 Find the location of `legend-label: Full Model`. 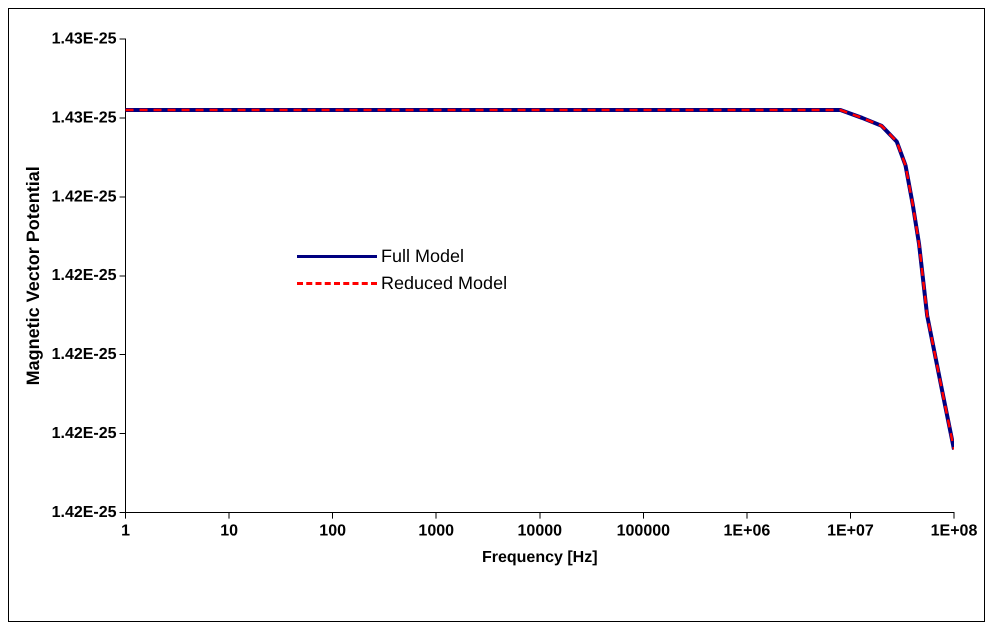

legend-label: Full Model is located at coordinates (422, 256).